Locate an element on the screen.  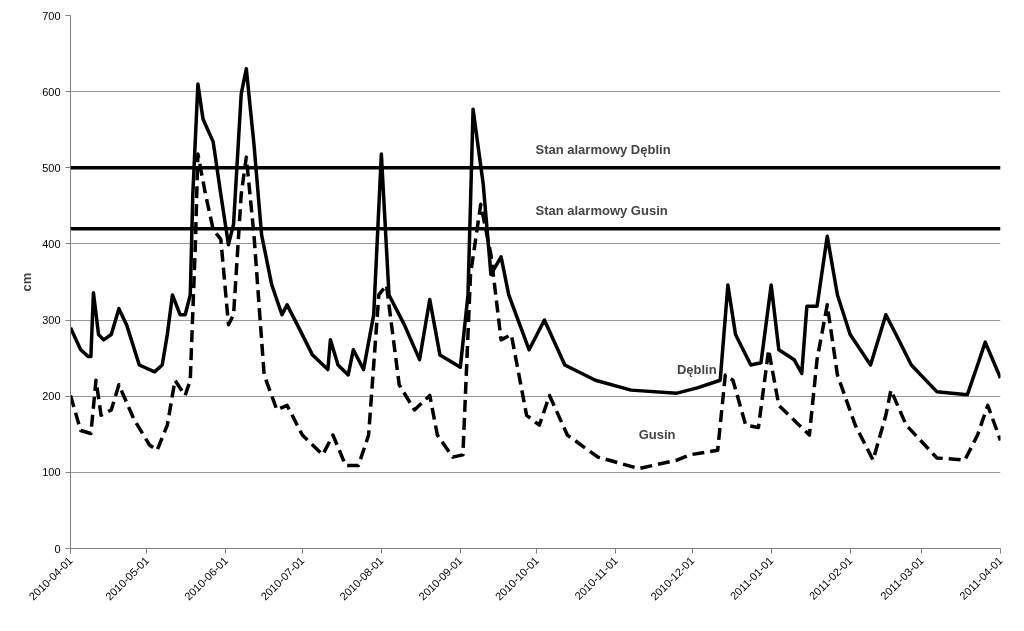
ref-line-label: Stan alarmowy Gusin is located at coordinates (601, 211).